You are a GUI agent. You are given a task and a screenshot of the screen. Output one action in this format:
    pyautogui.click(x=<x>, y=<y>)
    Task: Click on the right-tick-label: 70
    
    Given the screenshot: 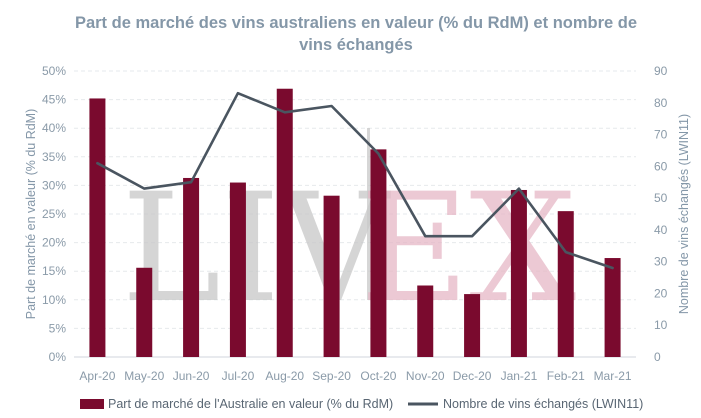 What is the action you would take?
    pyautogui.click(x=661, y=135)
    